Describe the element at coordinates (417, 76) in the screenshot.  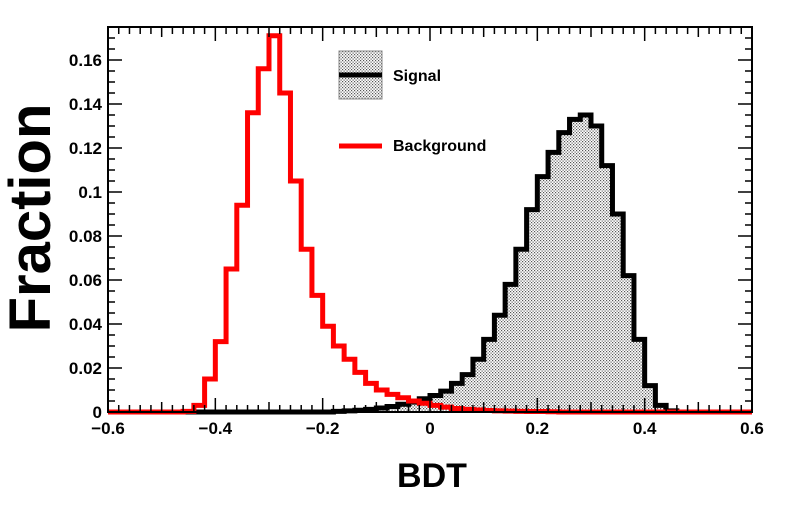
I see `legend-signal-label: Signal` at that location.